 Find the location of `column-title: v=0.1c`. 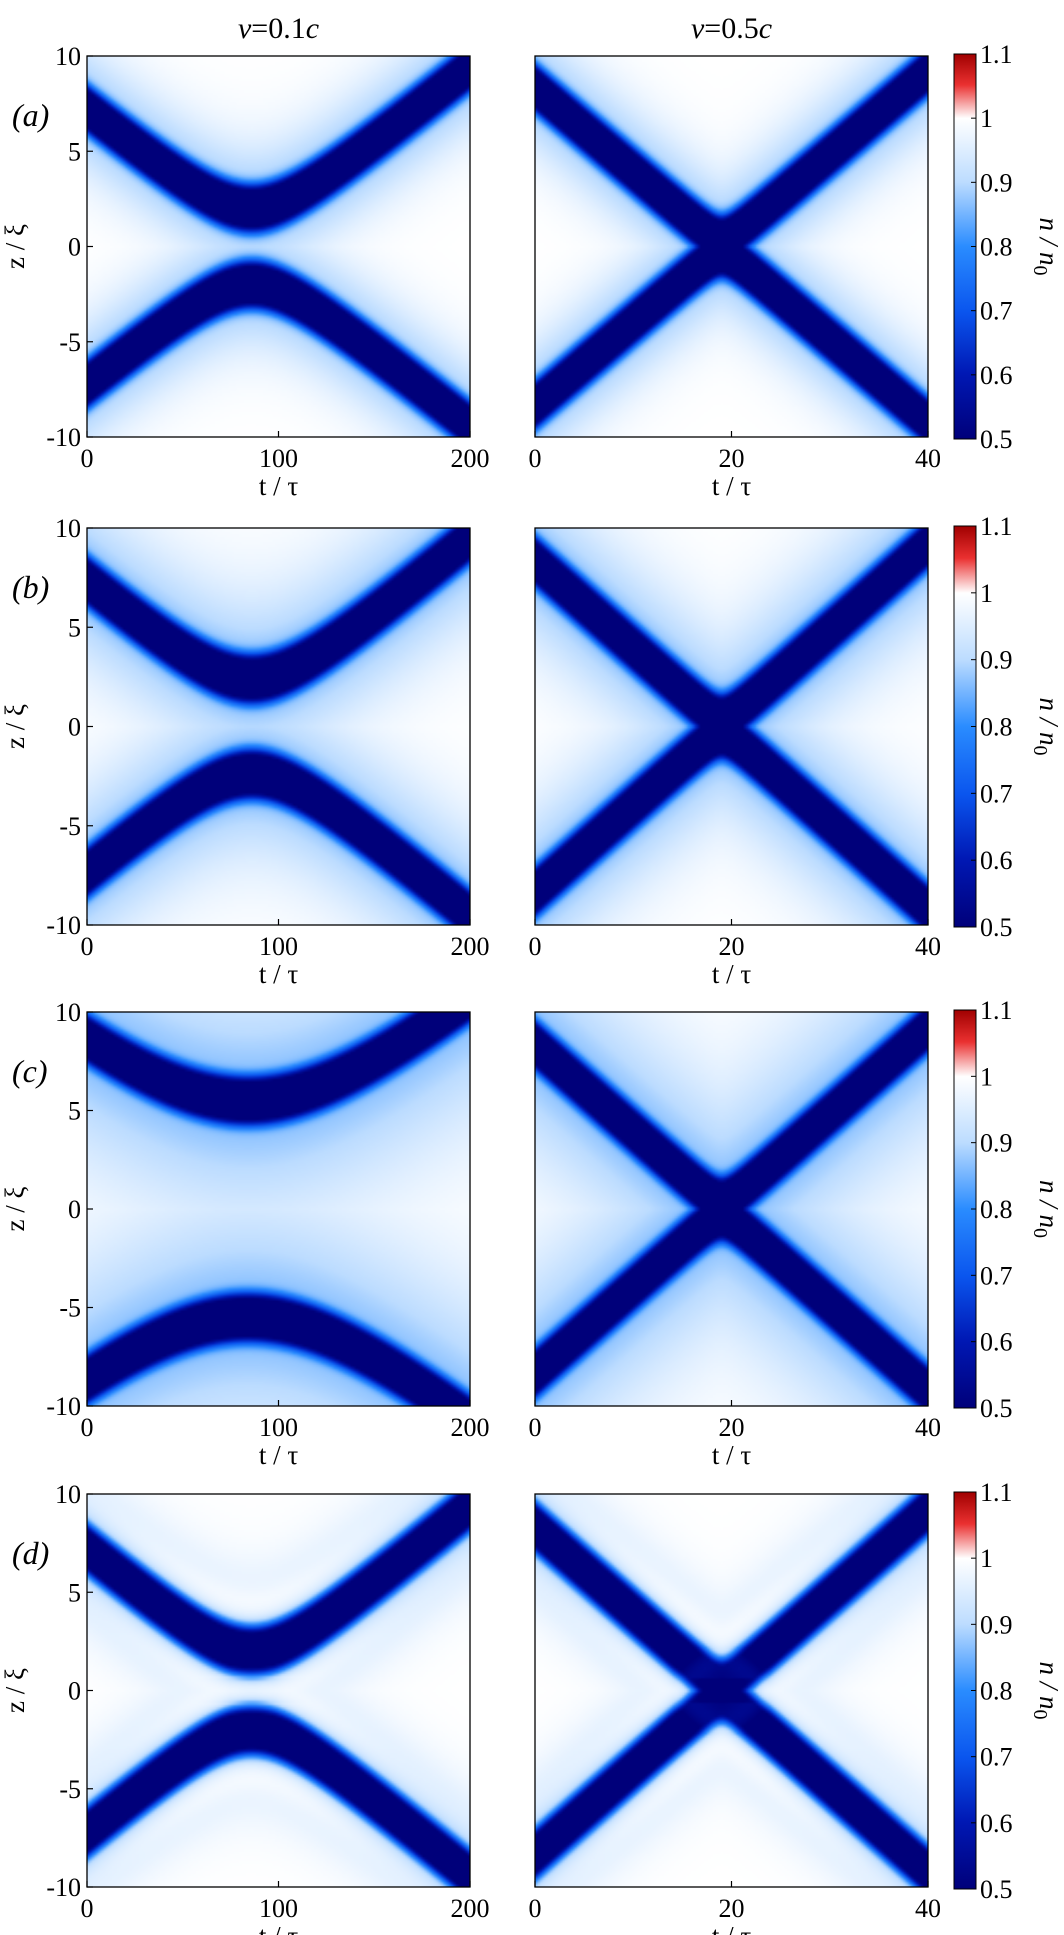

column-title: v=0.1c is located at coordinates (278, 28).